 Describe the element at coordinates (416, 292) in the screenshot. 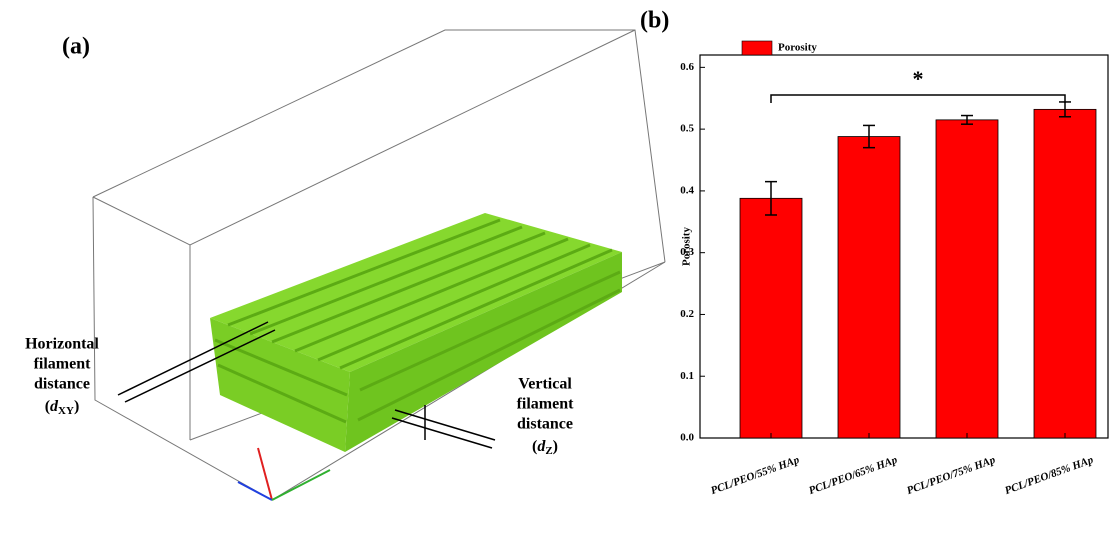

I see `scaffold-top` at that location.